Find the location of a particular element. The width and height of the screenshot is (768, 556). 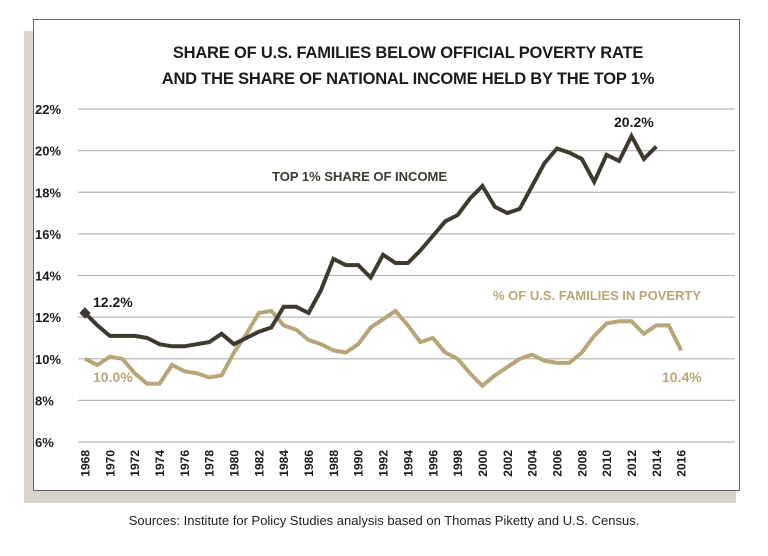

y-tick-label: 8% is located at coordinates (44, 400).